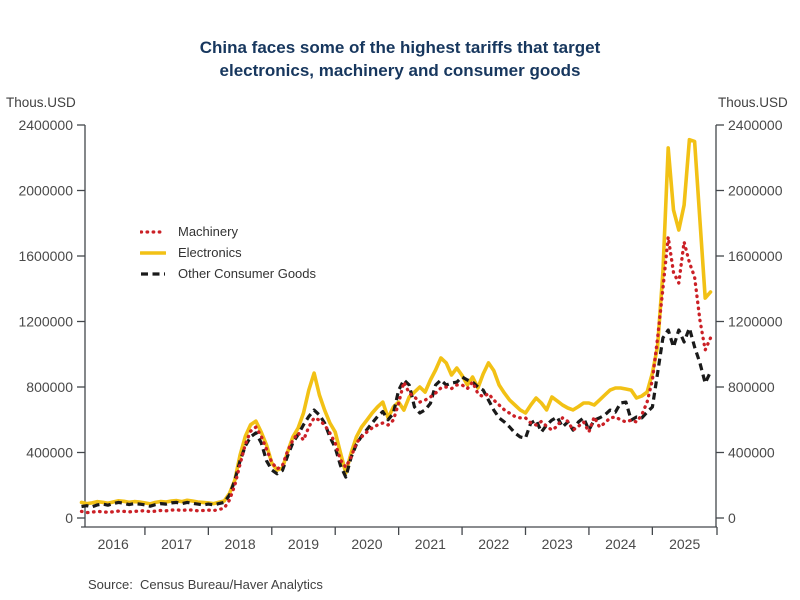 The height and width of the screenshot is (600, 800). What do you see at coordinates (205, 584) in the screenshot?
I see `source-note: Source: Census Bureau/Haver Analytics` at bounding box center [205, 584].